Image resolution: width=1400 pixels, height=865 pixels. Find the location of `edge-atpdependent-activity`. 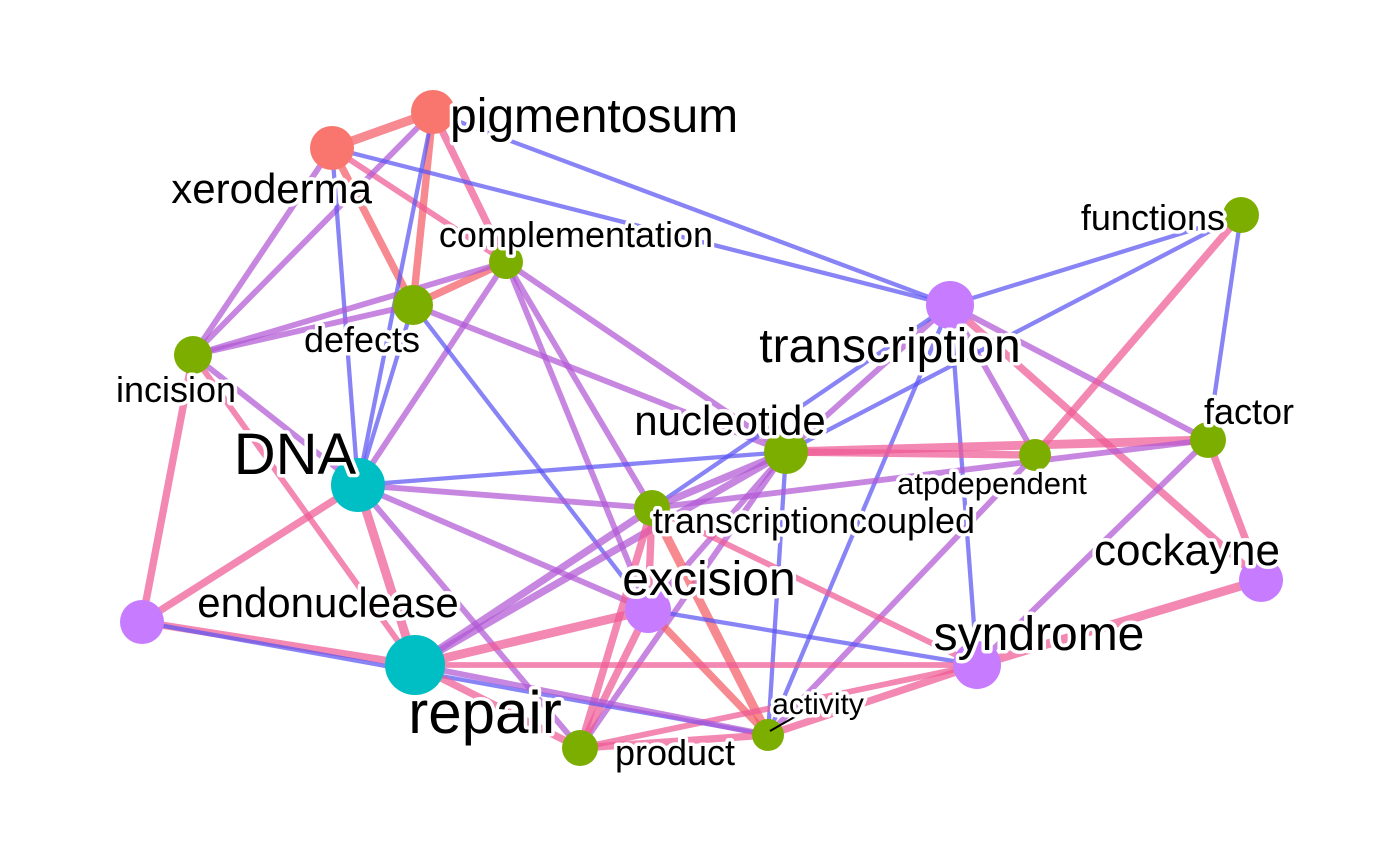

edge-atpdependent-activity is located at coordinates (901, 595).